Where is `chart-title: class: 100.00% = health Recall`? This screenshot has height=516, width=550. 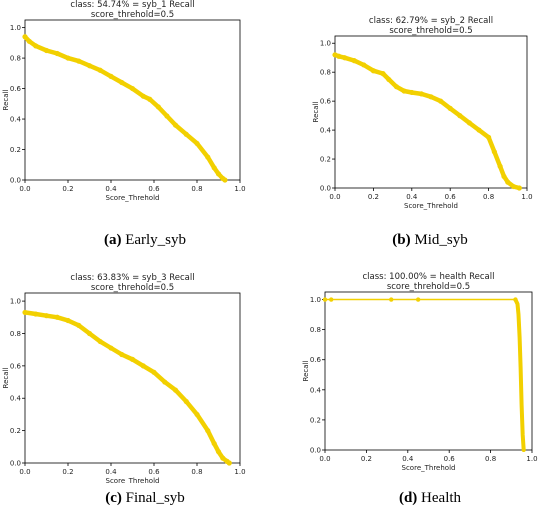 chart-title: class: 100.00% = health Recall is located at coordinates (429, 277).